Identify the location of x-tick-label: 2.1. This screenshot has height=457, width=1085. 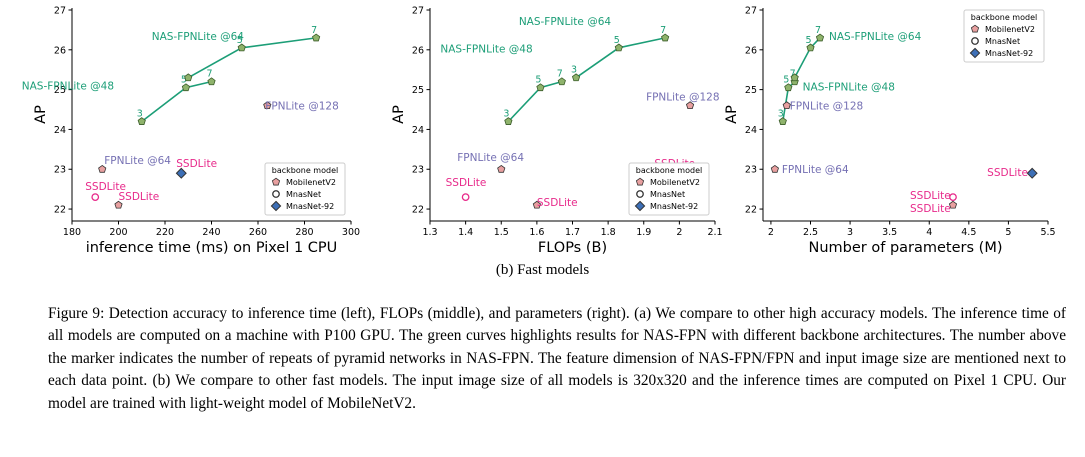
(714, 232).